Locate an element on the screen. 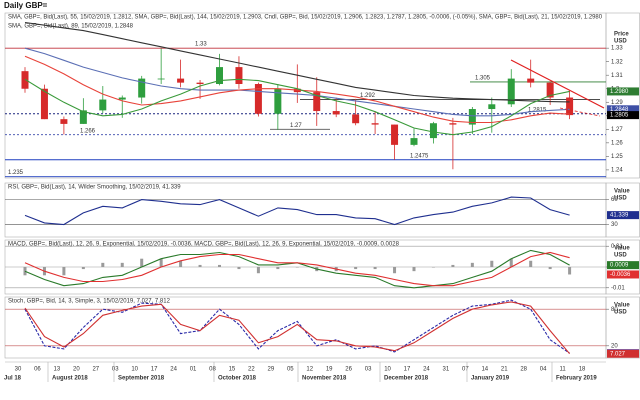  trend-line is located at coordinates (580, 112).